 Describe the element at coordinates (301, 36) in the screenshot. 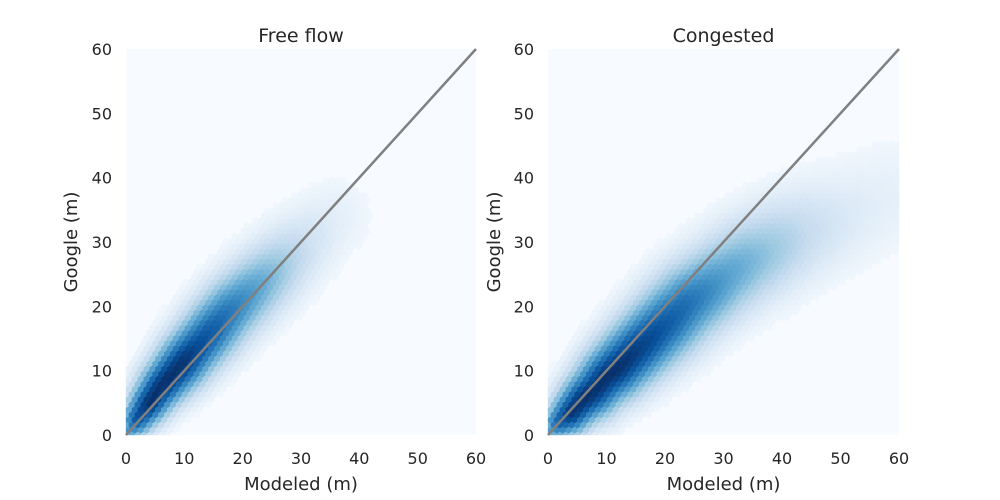

I see `chart-title: Free flow` at that location.